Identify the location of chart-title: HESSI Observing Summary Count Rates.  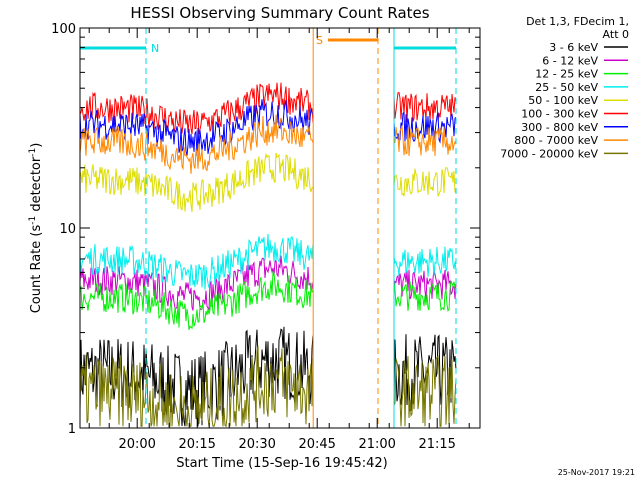
(279, 13).